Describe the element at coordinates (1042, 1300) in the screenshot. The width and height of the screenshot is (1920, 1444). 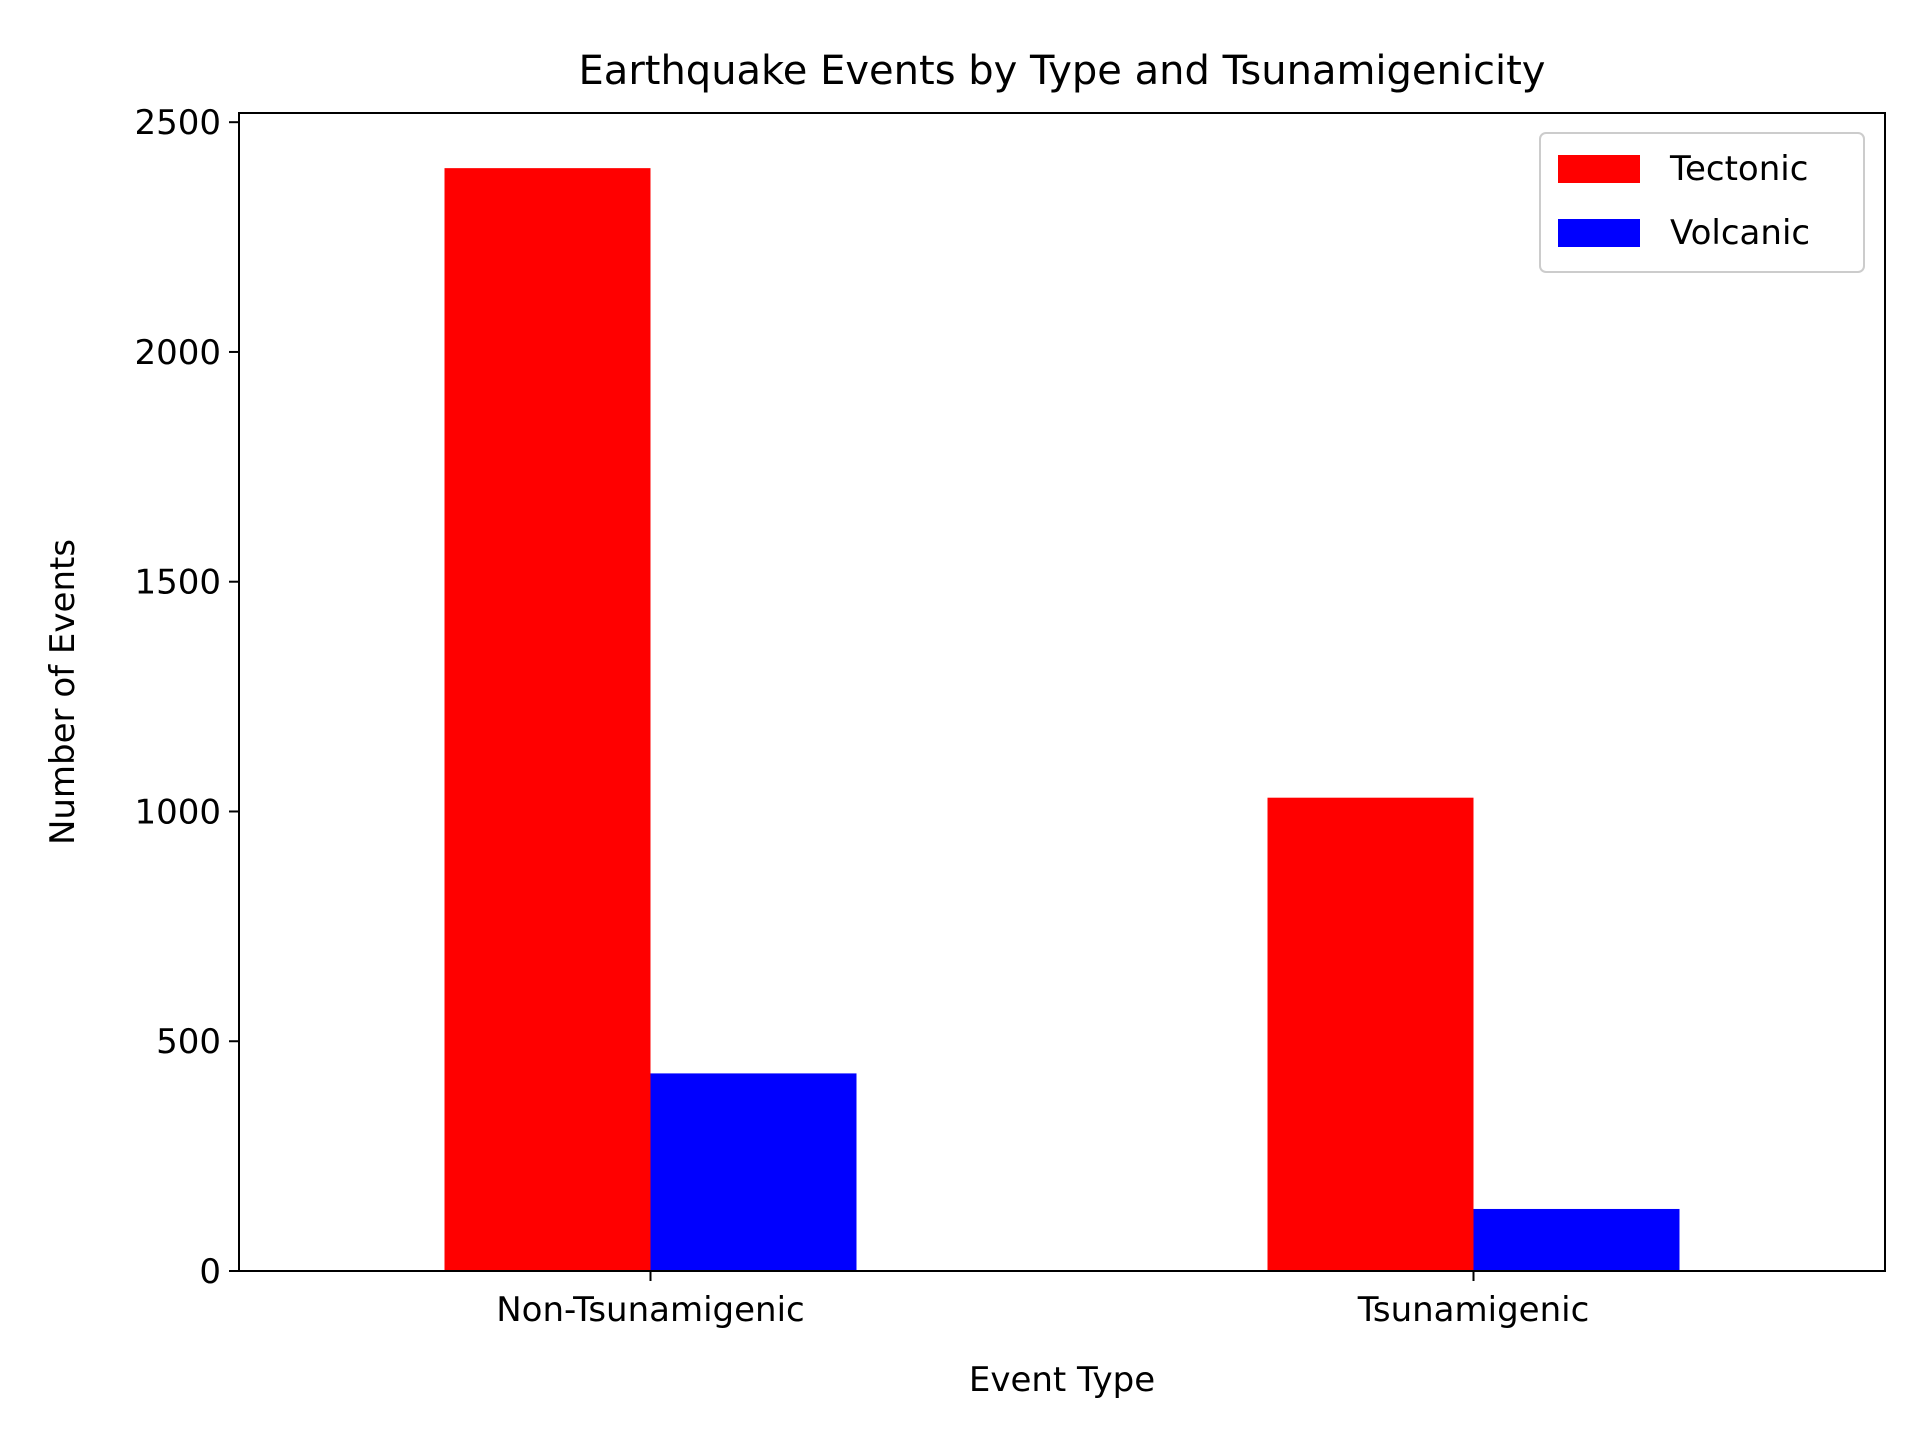
I see `x-axis: Non-Tsunamigenic Tsunamigenic` at that location.